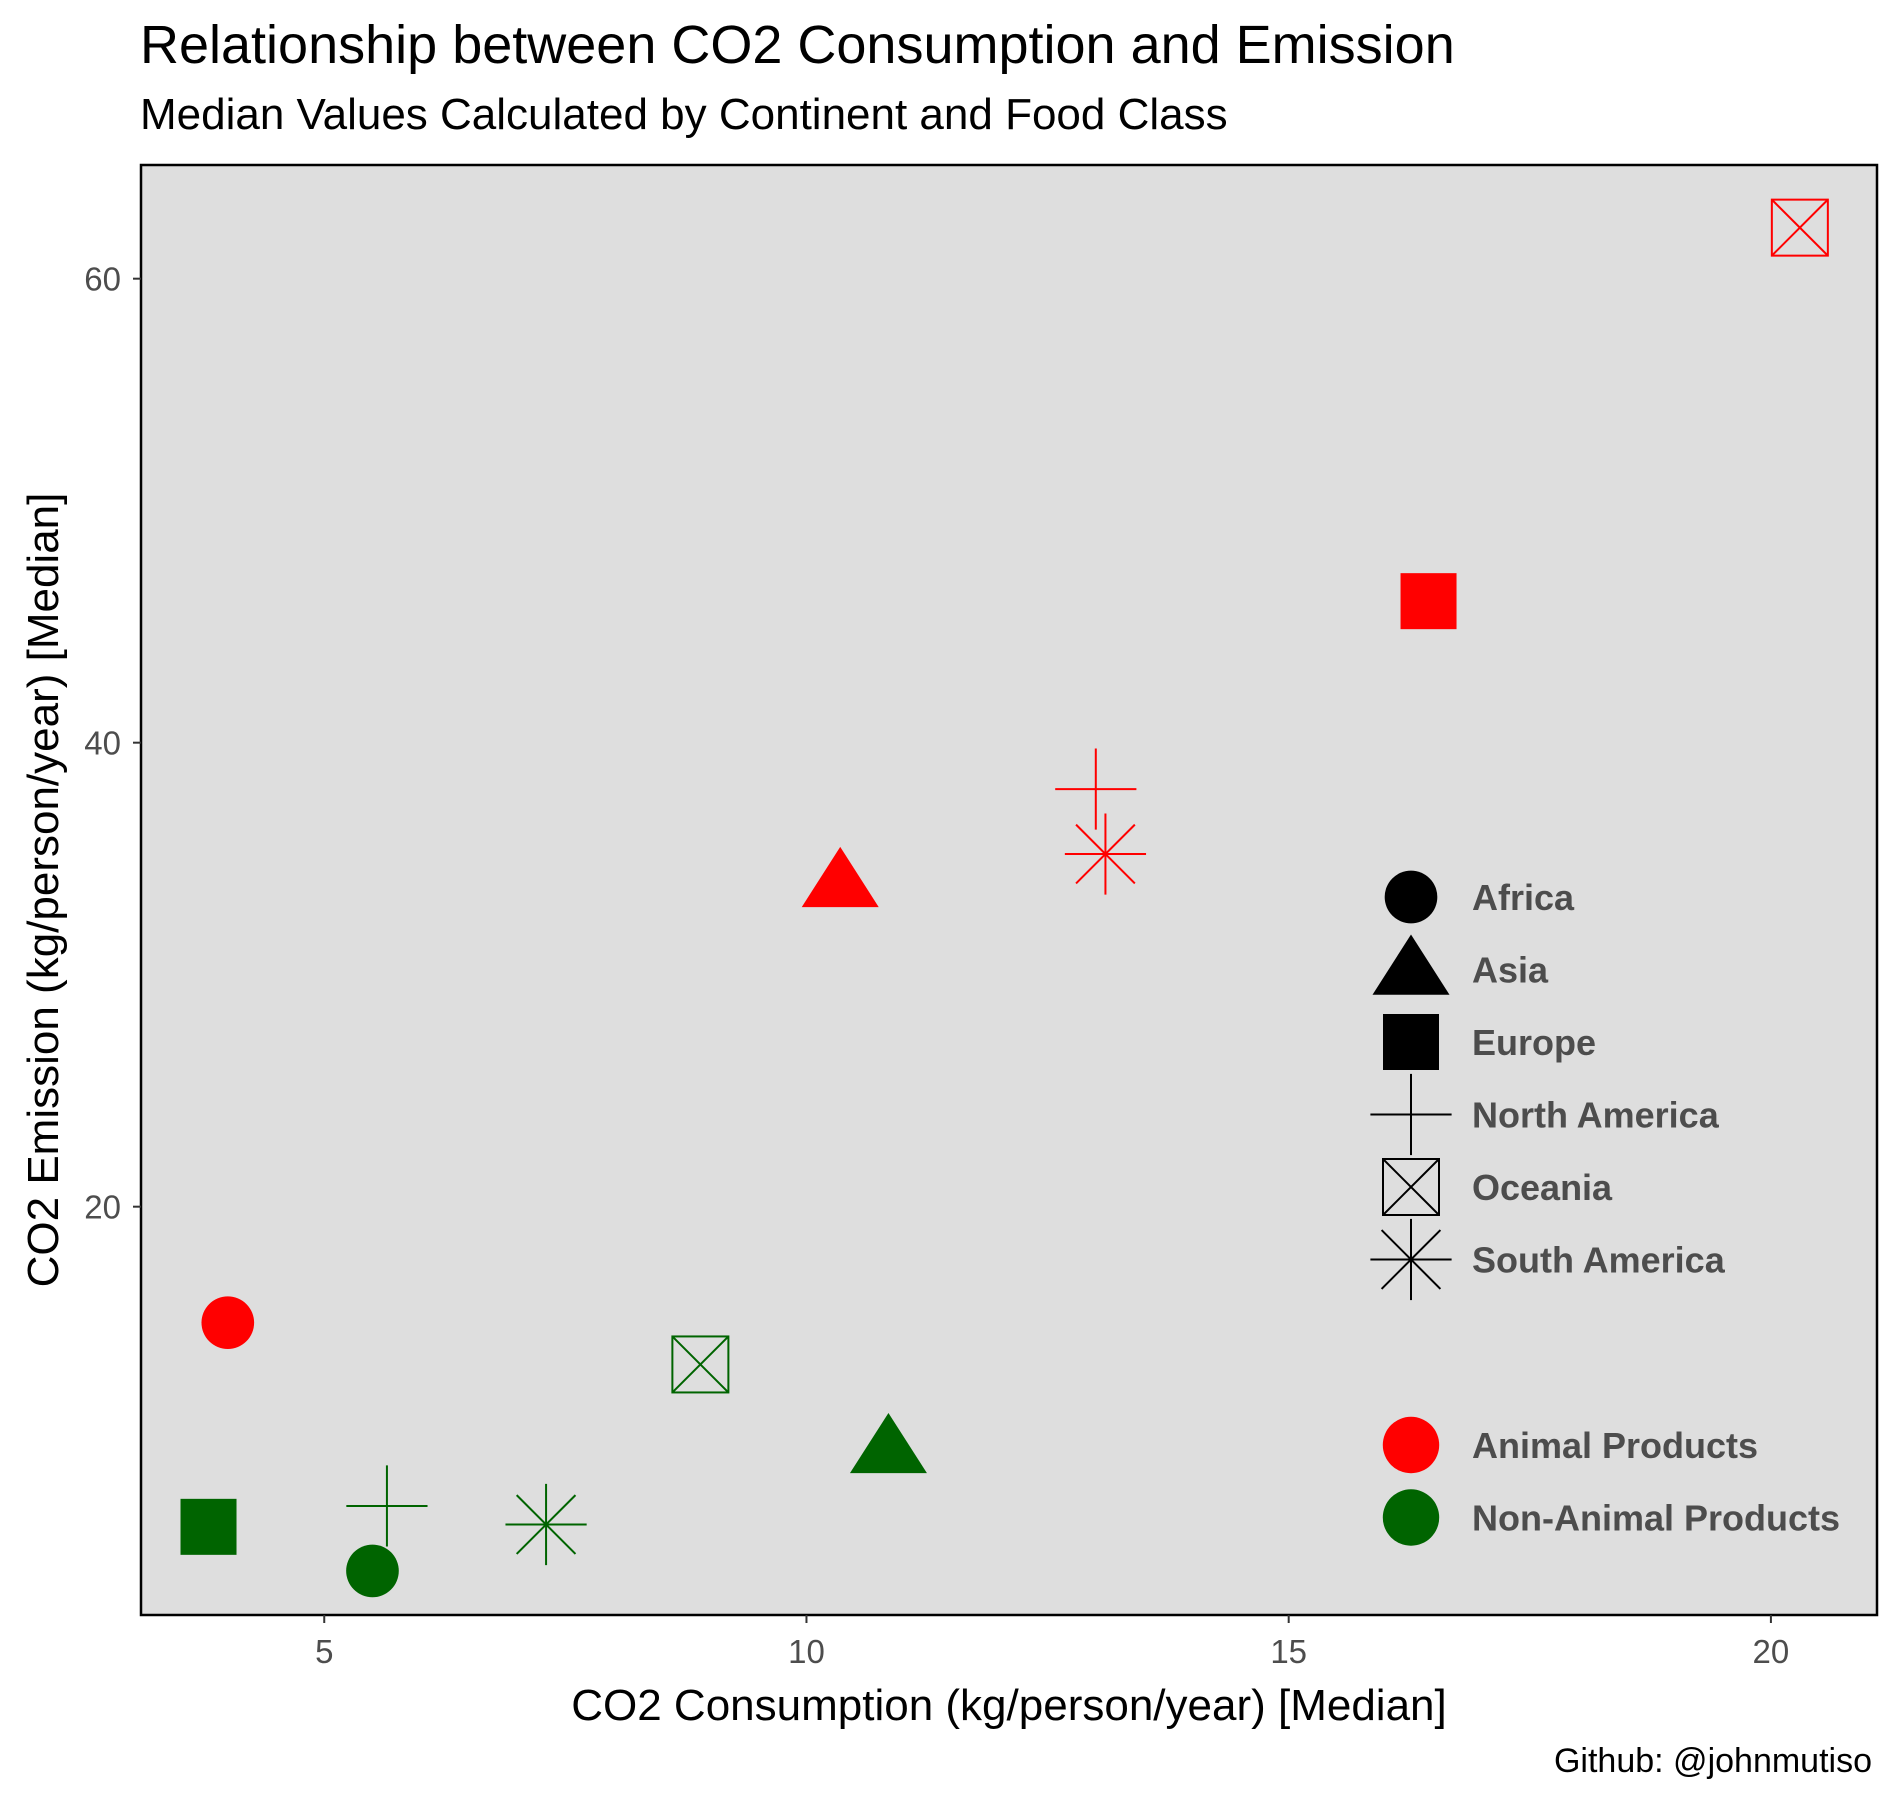 This screenshot has width=1890, height=1800. What do you see at coordinates (387, 1506) in the screenshot?
I see `point-non-animal-north-america` at bounding box center [387, 1506].